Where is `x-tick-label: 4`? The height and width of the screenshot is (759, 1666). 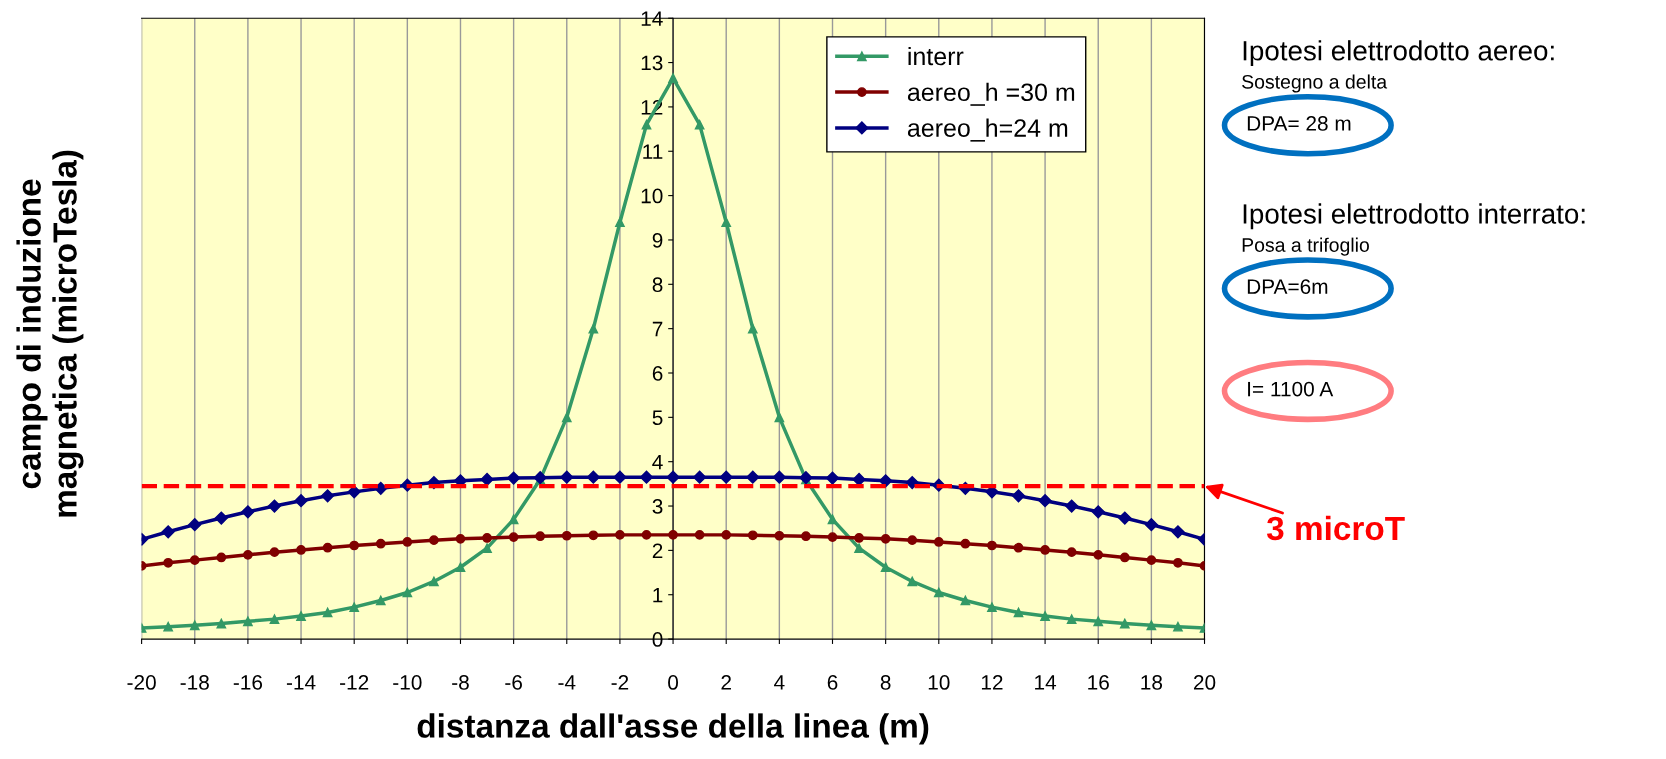 x-tick-label: 4 is located at coordinates (779, 682).